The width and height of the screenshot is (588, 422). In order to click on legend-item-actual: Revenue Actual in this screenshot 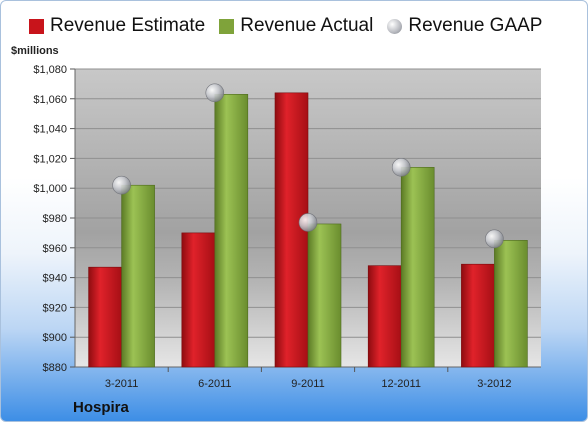, I will do `click(296, 26)`.